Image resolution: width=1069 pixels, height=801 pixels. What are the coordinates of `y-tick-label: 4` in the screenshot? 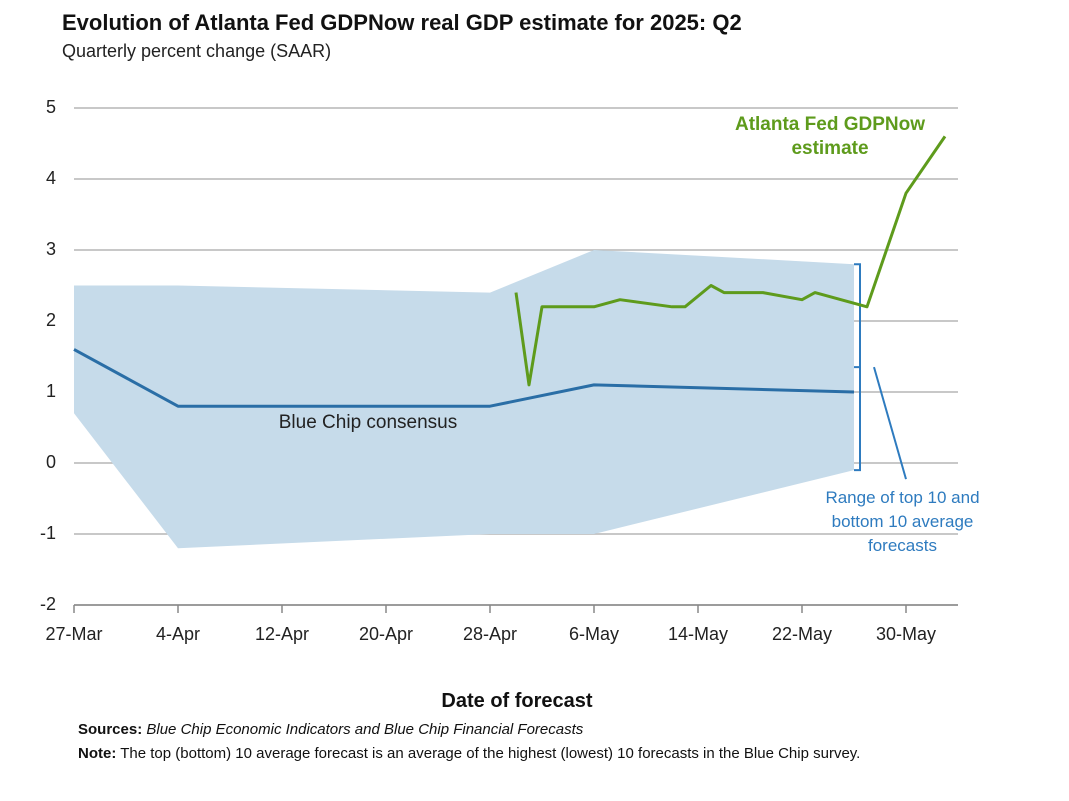 It's located at (51, 178).